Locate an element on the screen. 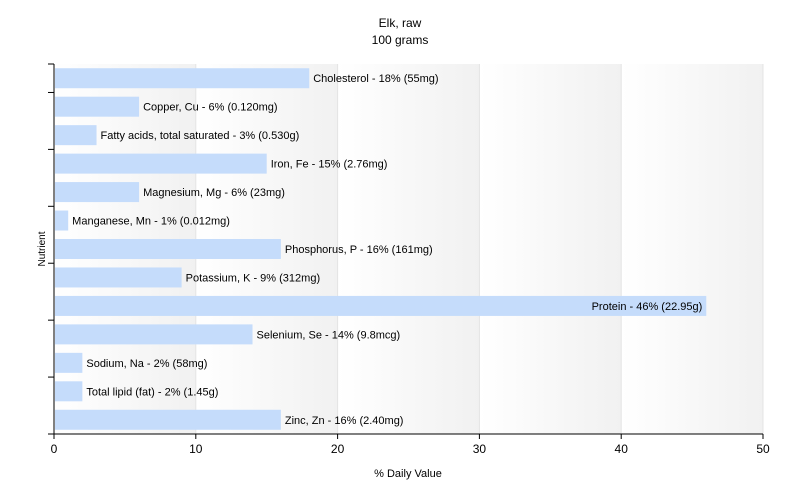  x-tick-label: 0 is located at coordinates (54, 449).